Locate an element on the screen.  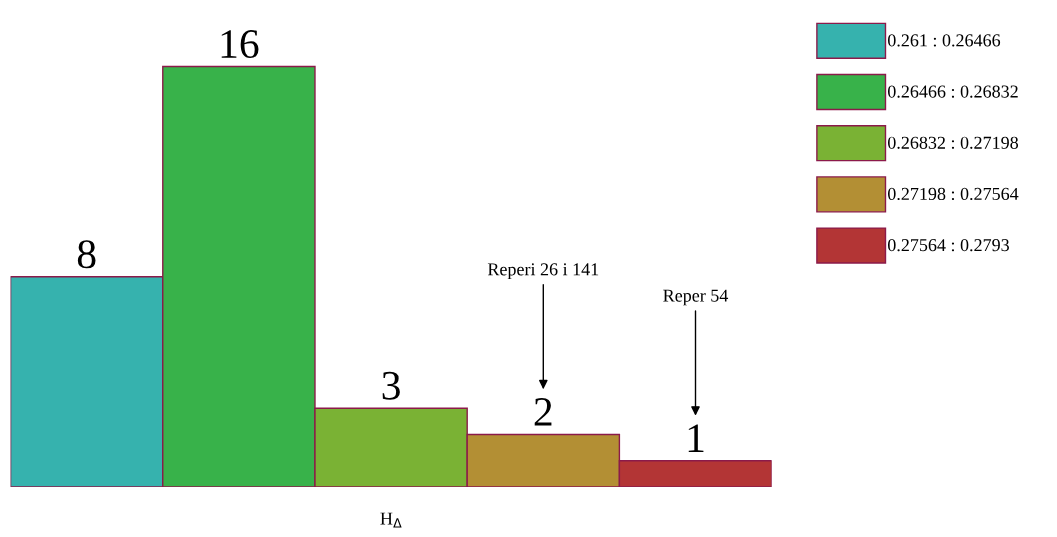
legend-label: 0.26466 : 0.26832 is located at coordinates (952, 91).